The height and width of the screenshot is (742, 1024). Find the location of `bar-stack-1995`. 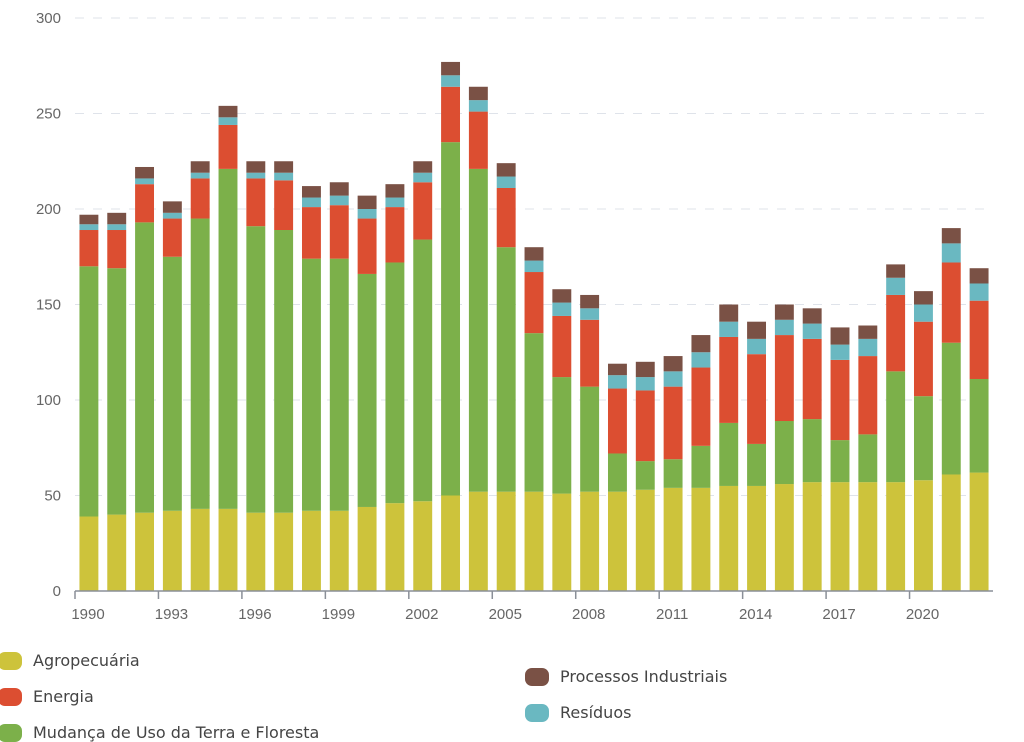

bar-stack-1995 is located at coordinates (228, 348).